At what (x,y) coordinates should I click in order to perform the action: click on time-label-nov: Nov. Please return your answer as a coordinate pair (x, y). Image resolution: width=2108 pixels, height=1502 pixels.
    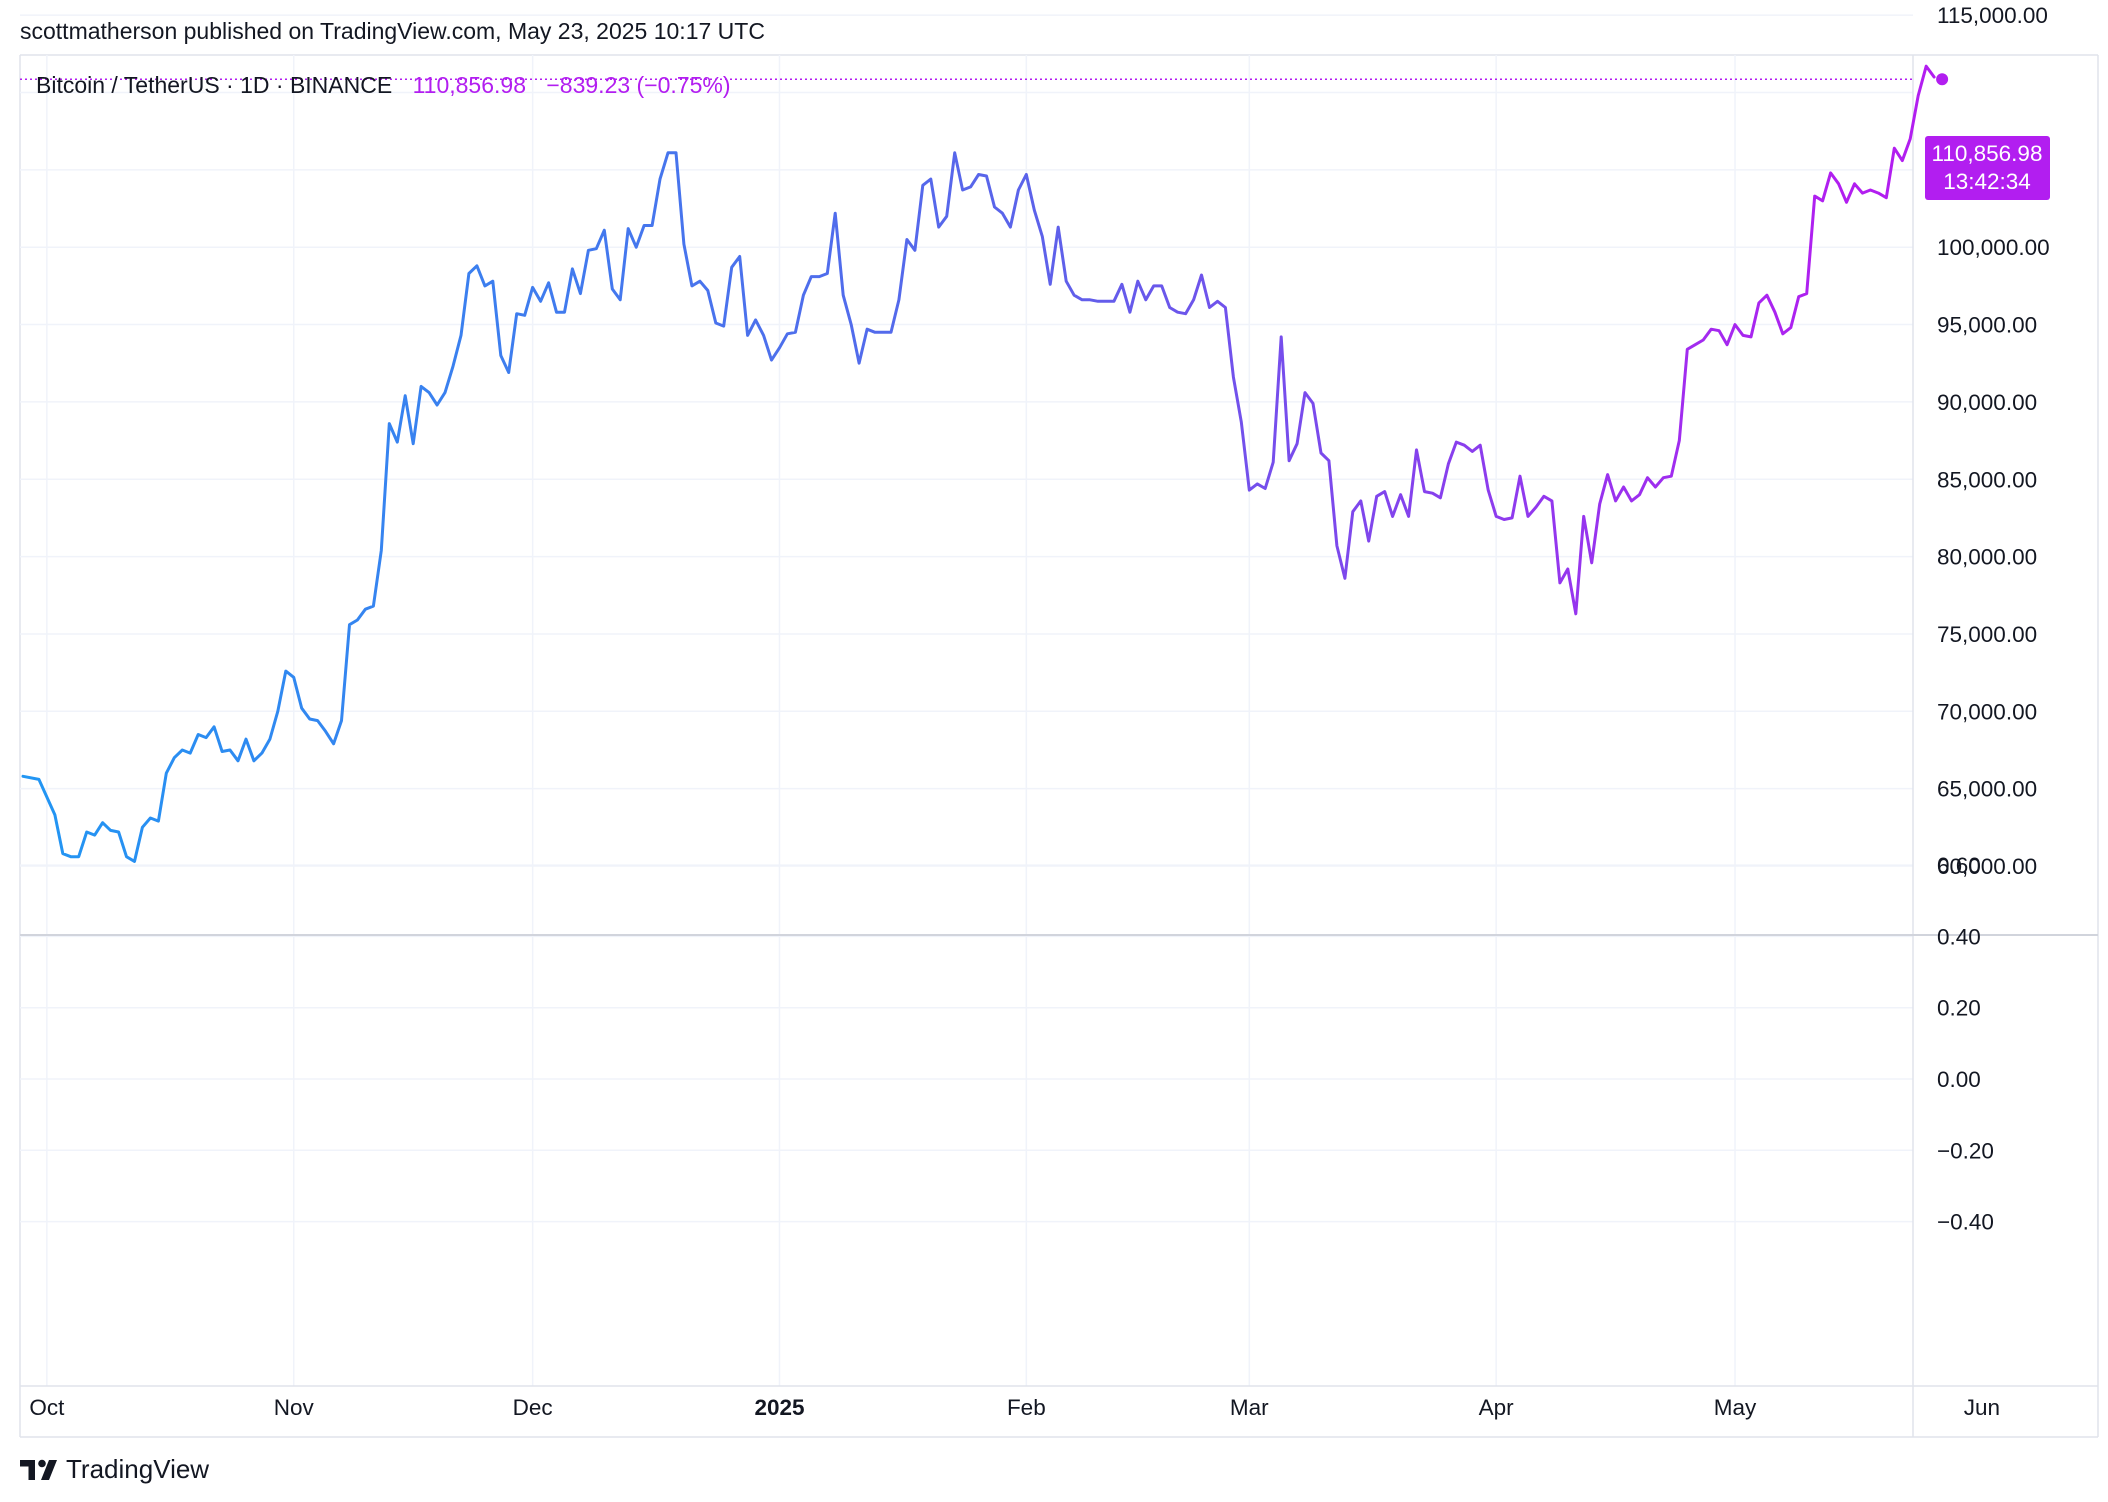
    Looking at the image, I should click on (294, 1407).